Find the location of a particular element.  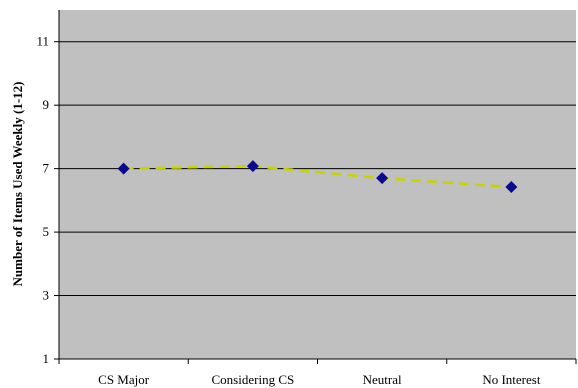

series-group is located at coordinates (317, 177).